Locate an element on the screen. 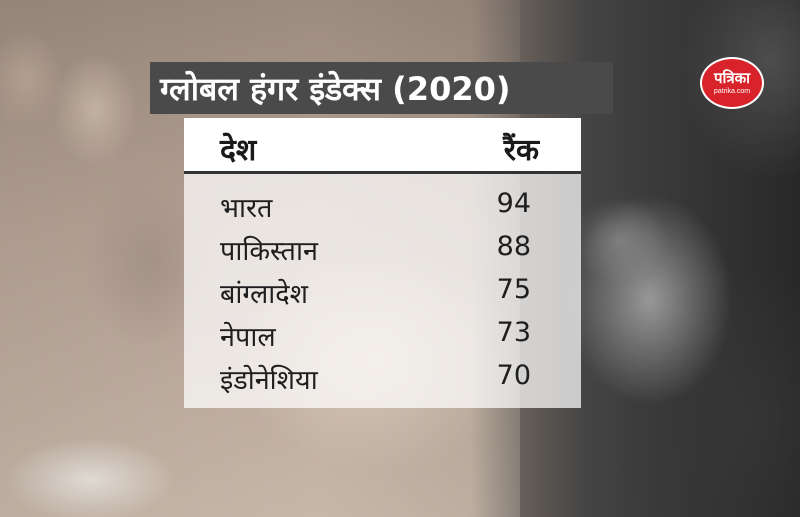  table-row: नेपाल 73 is located at coordinates (382, 334).